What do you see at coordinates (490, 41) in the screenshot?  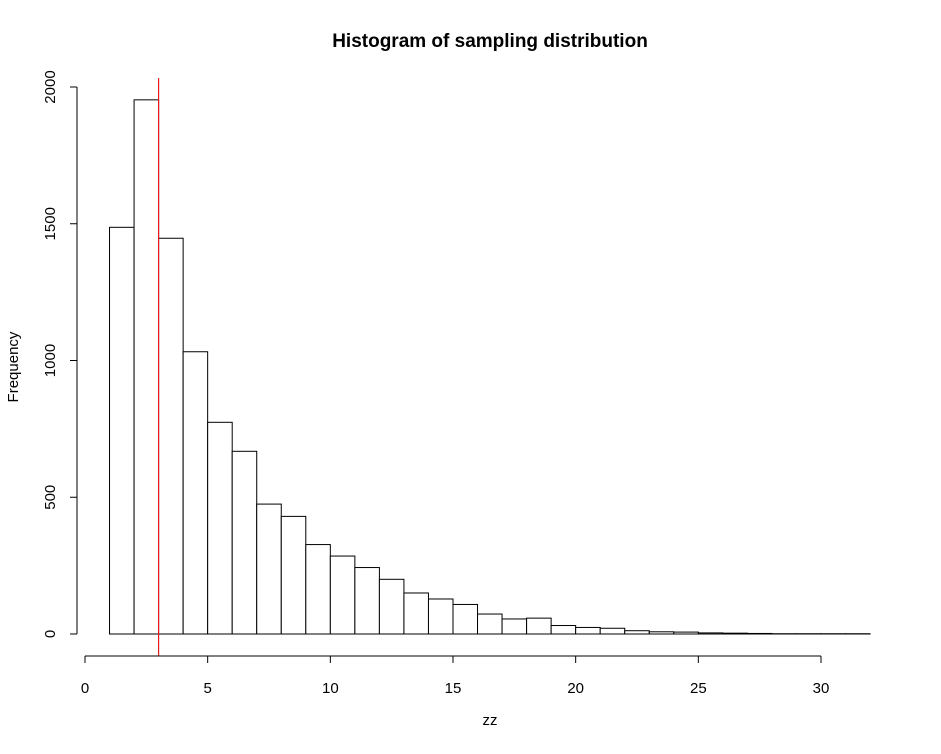 I see `chart-title: Histogram of sampling distribution` at bounding box center [490, 41].